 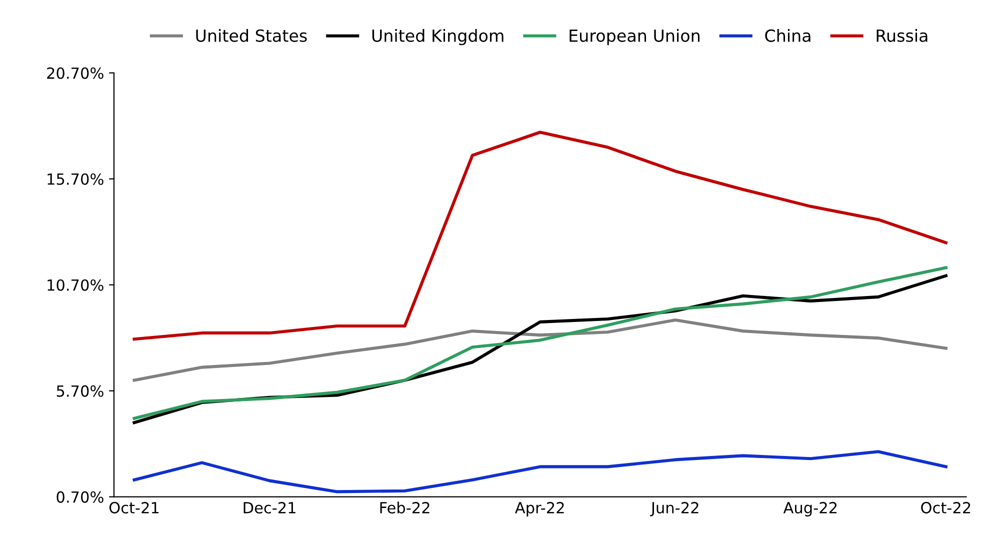 What do you see at coordinates (674, 509) in the screenshot?
I see `x-tick-label: Jun-22` at bounding box center [674, 509].